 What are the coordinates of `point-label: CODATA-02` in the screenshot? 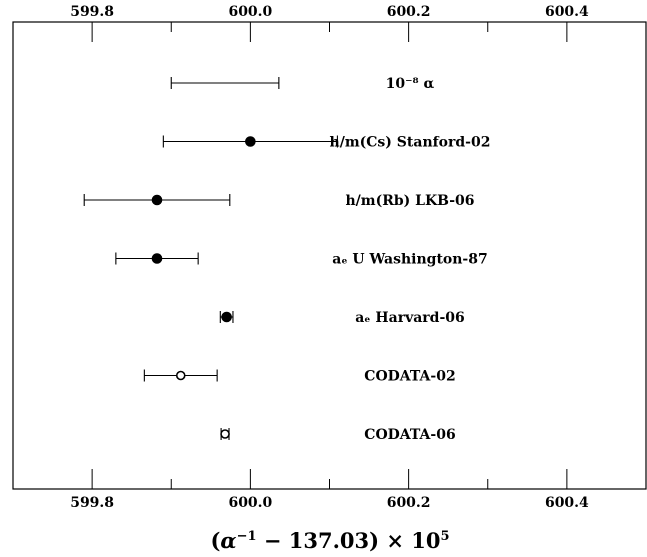 It's located at (409, 377).